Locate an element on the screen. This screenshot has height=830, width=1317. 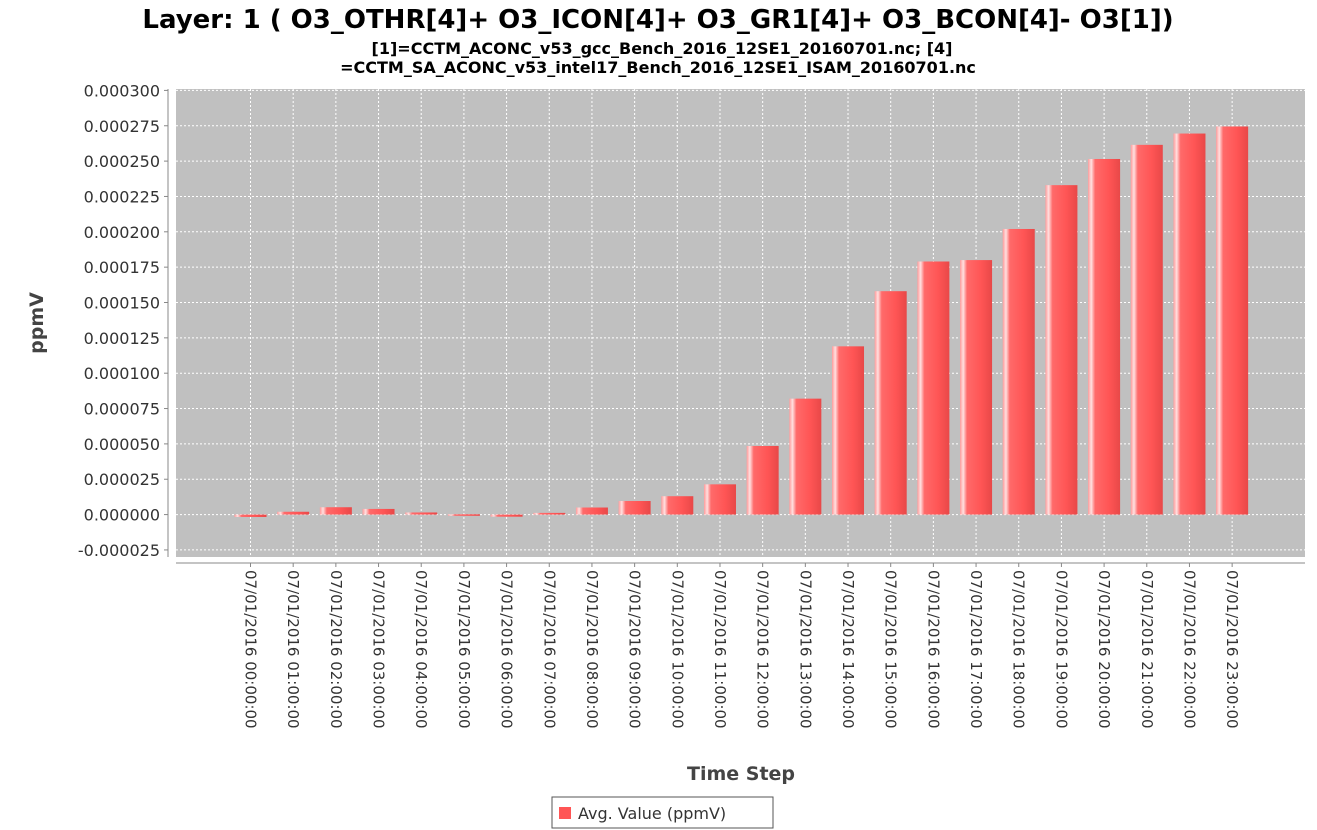
x-tick-label: 07/01/2016 12:00:00 is located at coordinates (763, 649).